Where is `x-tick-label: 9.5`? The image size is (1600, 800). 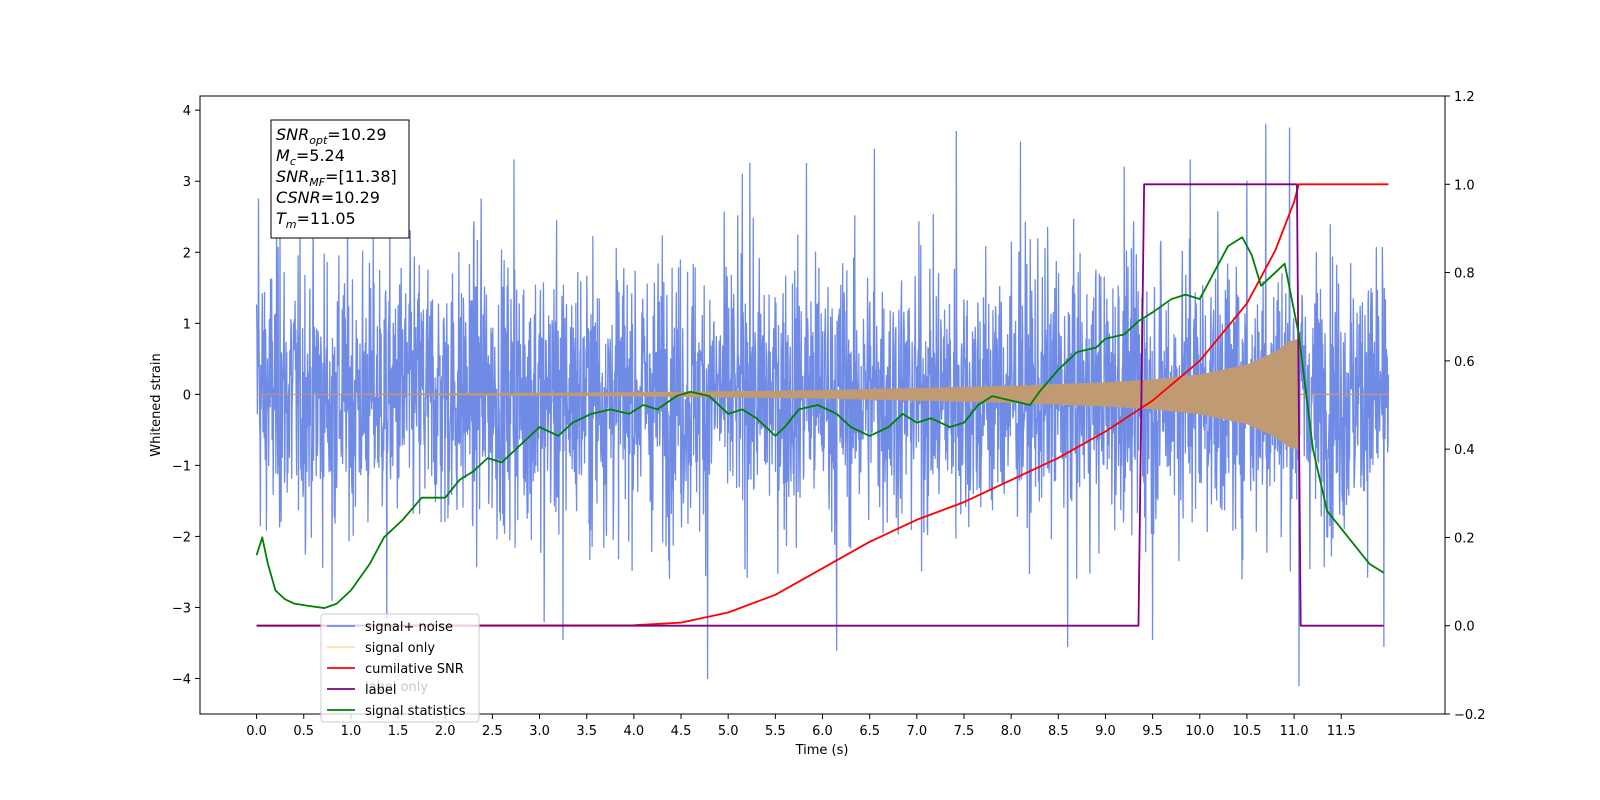
x-tick-label: 9.5 is located at coordinates (1152, 731).